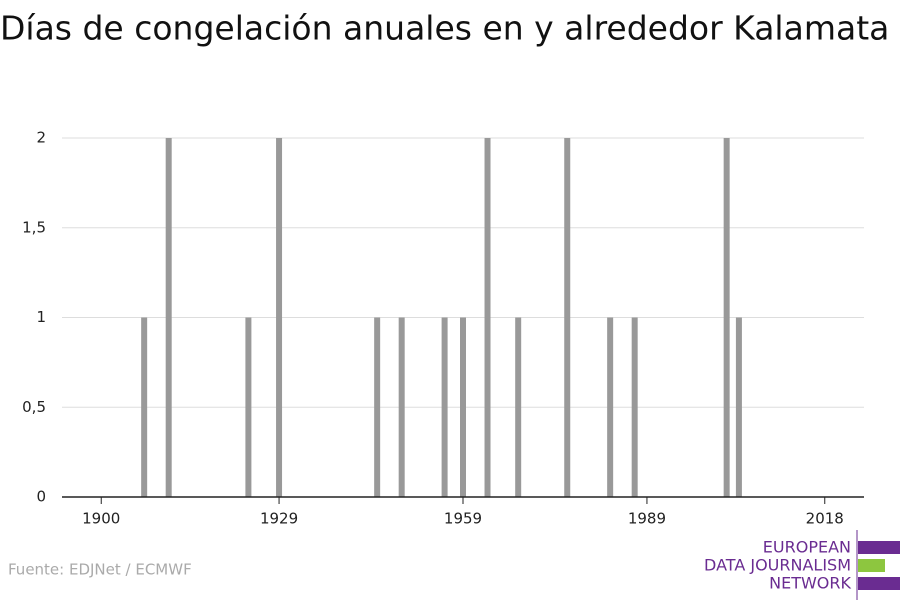 This screenshot has width=900, height=600. I want to click on x-tick-label: 1989, so click(647, 519).